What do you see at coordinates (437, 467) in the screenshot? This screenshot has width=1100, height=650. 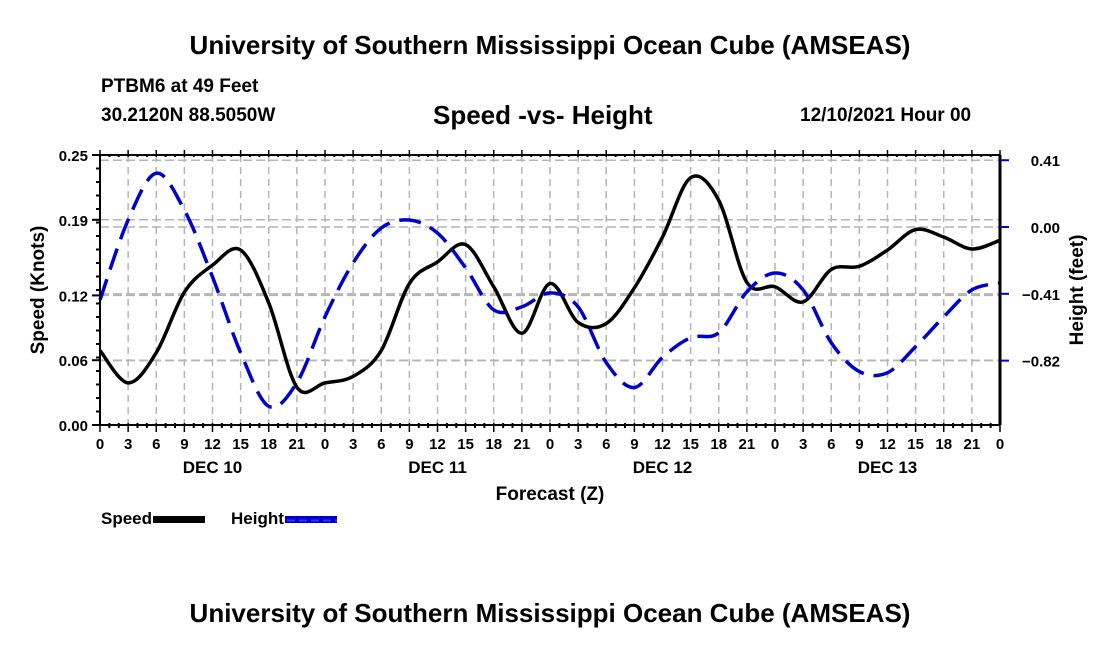 I see `day-label: DEC 11` at bounding box center [437, 467].